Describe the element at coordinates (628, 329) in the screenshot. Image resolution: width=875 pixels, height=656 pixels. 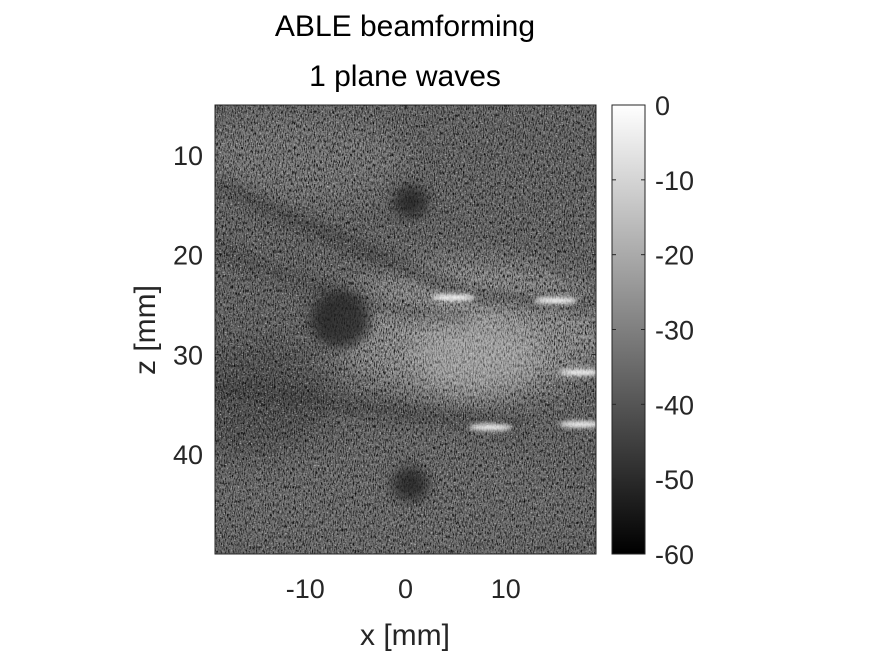
I see `colorbar` at that location.